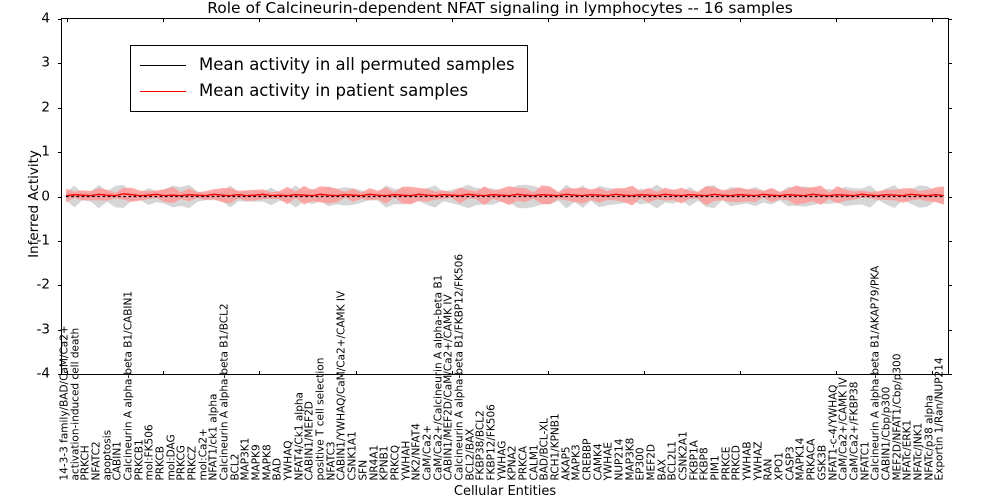 The image size is (1000, 500). Describe the element at coordinates (651, 462) in the screenshot. I see `x-tick-label: MEF2D` at that location.